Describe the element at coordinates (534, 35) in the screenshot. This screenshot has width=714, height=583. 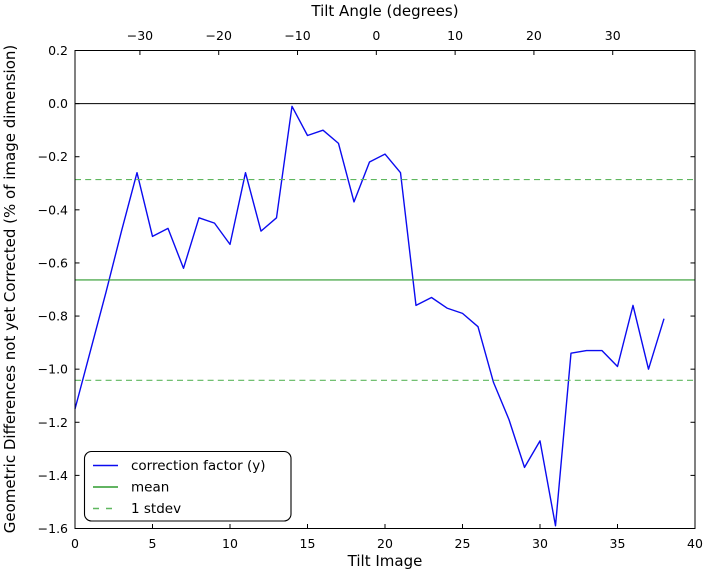
I see `top-tick-label: 20` at that location.